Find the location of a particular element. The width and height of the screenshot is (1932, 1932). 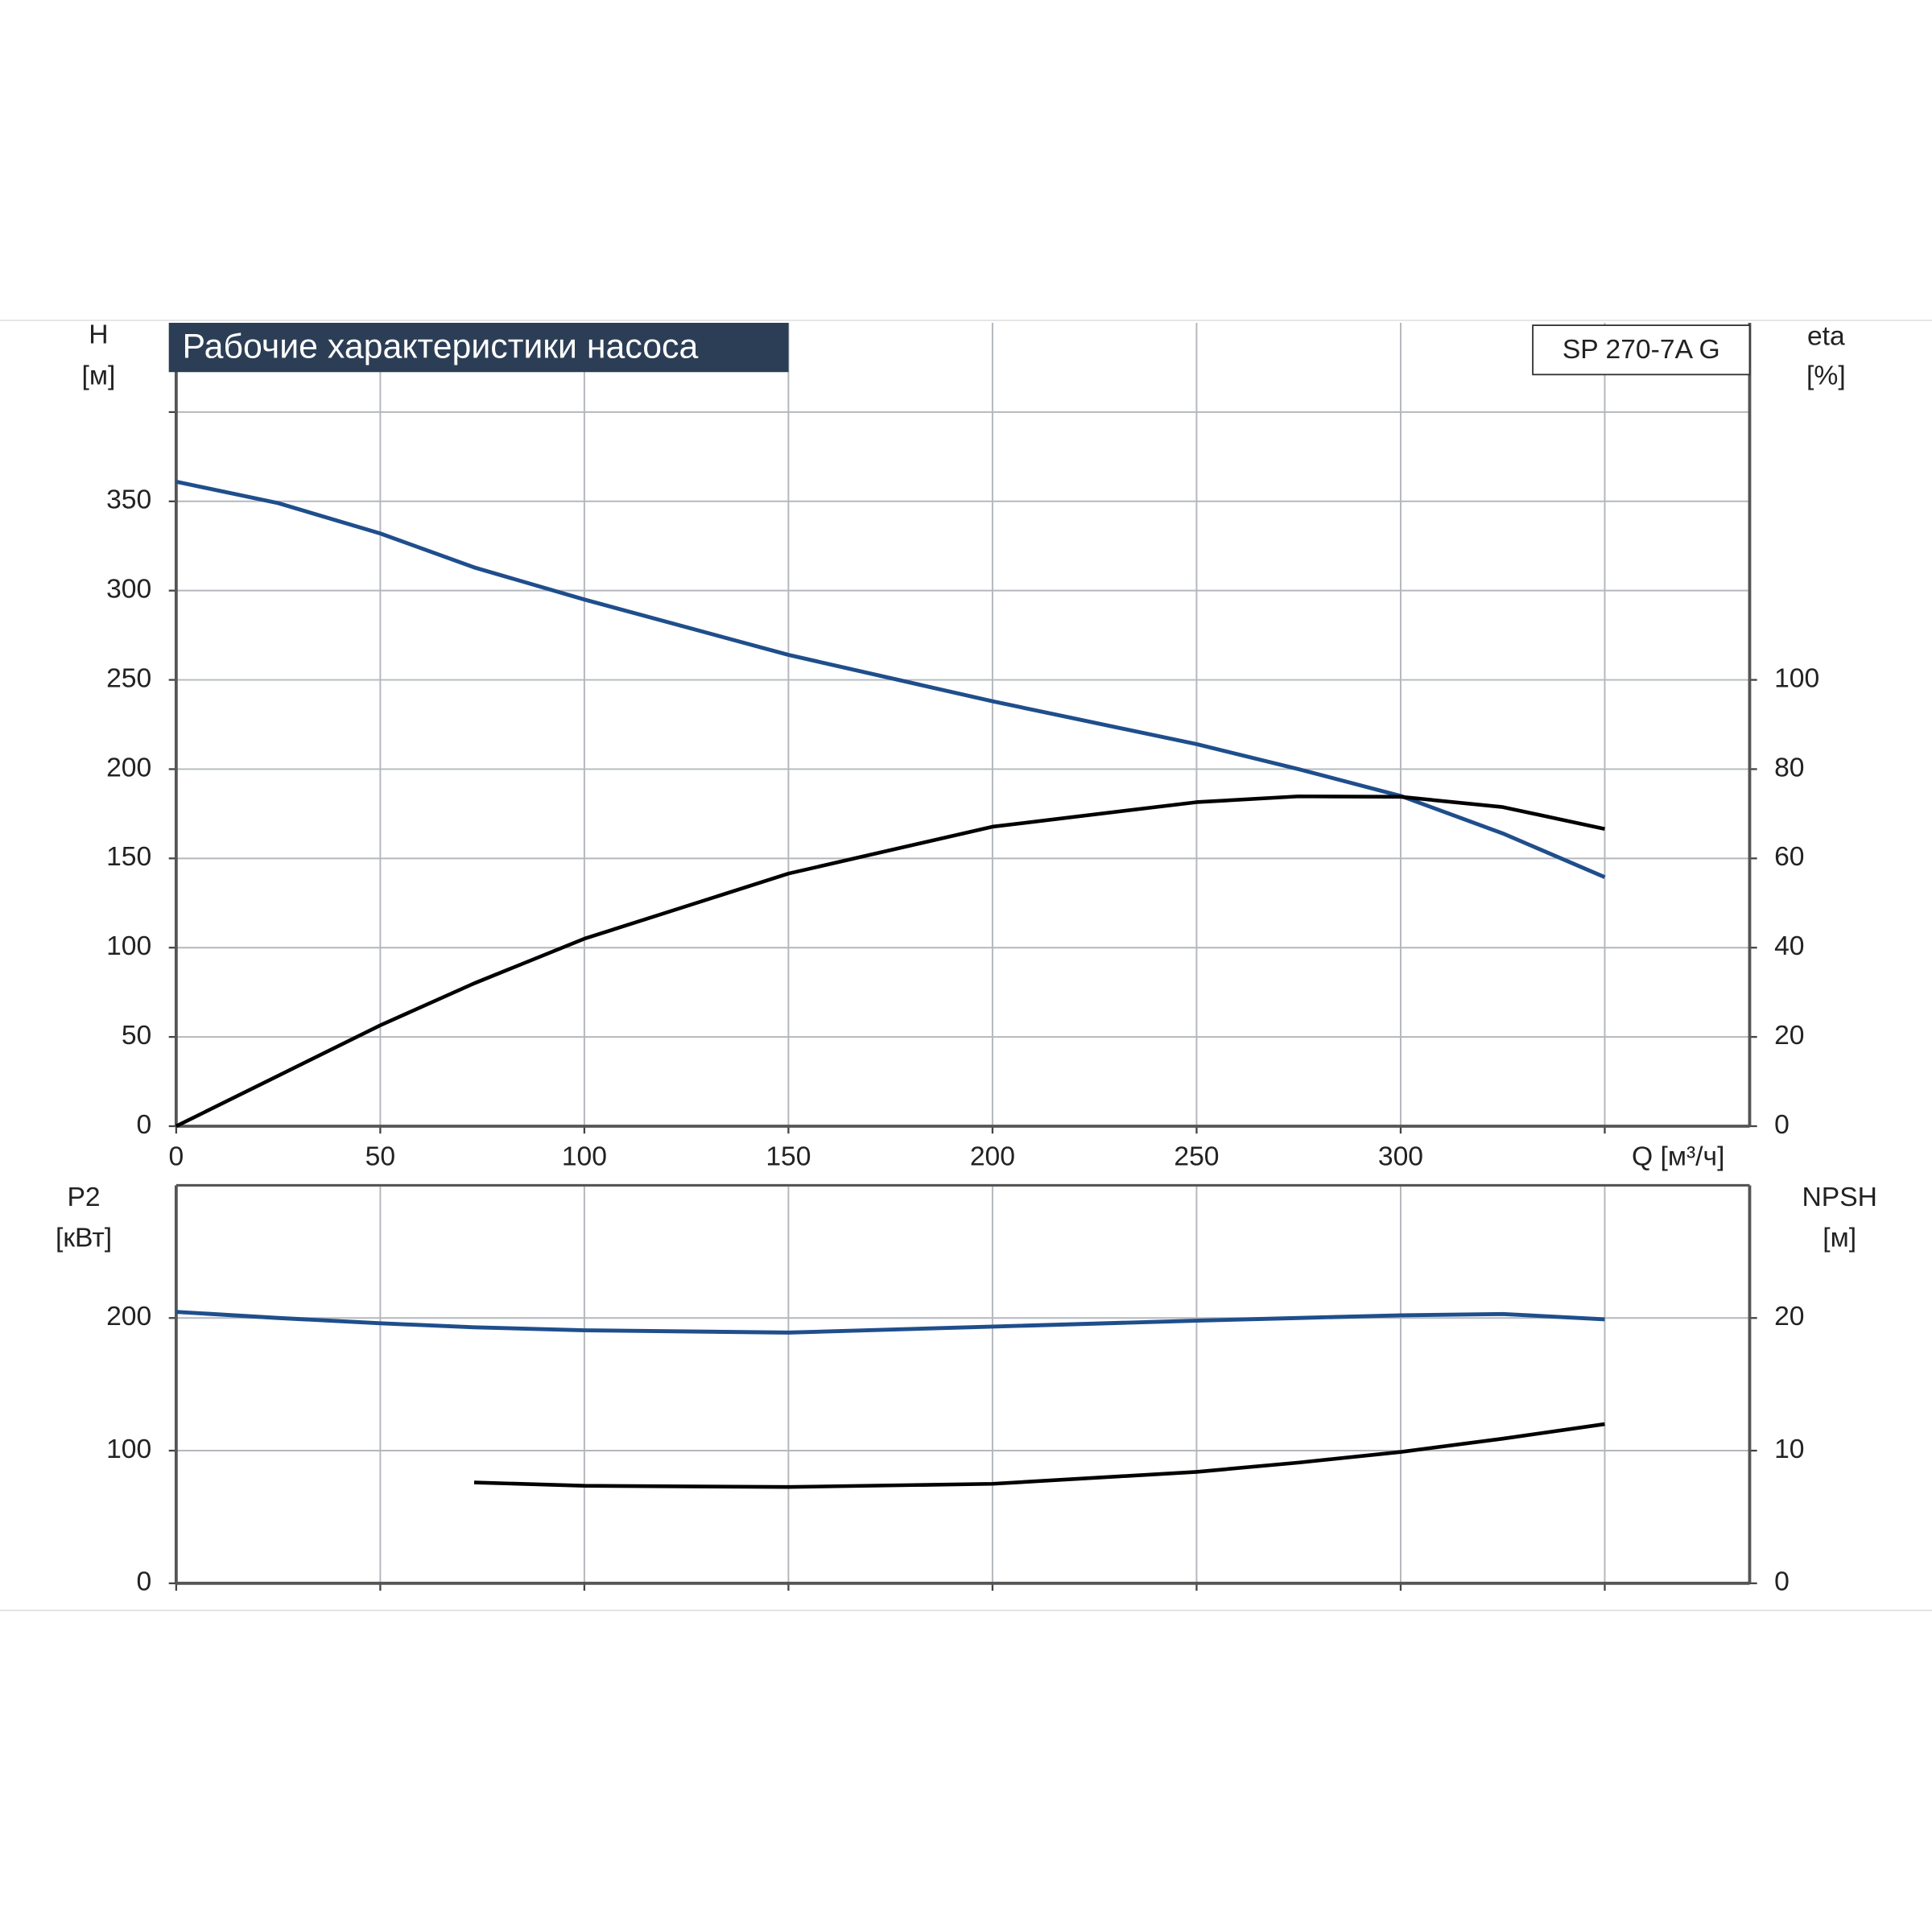

y2-tick-label: 80 is located at coordinates (1789, 767).